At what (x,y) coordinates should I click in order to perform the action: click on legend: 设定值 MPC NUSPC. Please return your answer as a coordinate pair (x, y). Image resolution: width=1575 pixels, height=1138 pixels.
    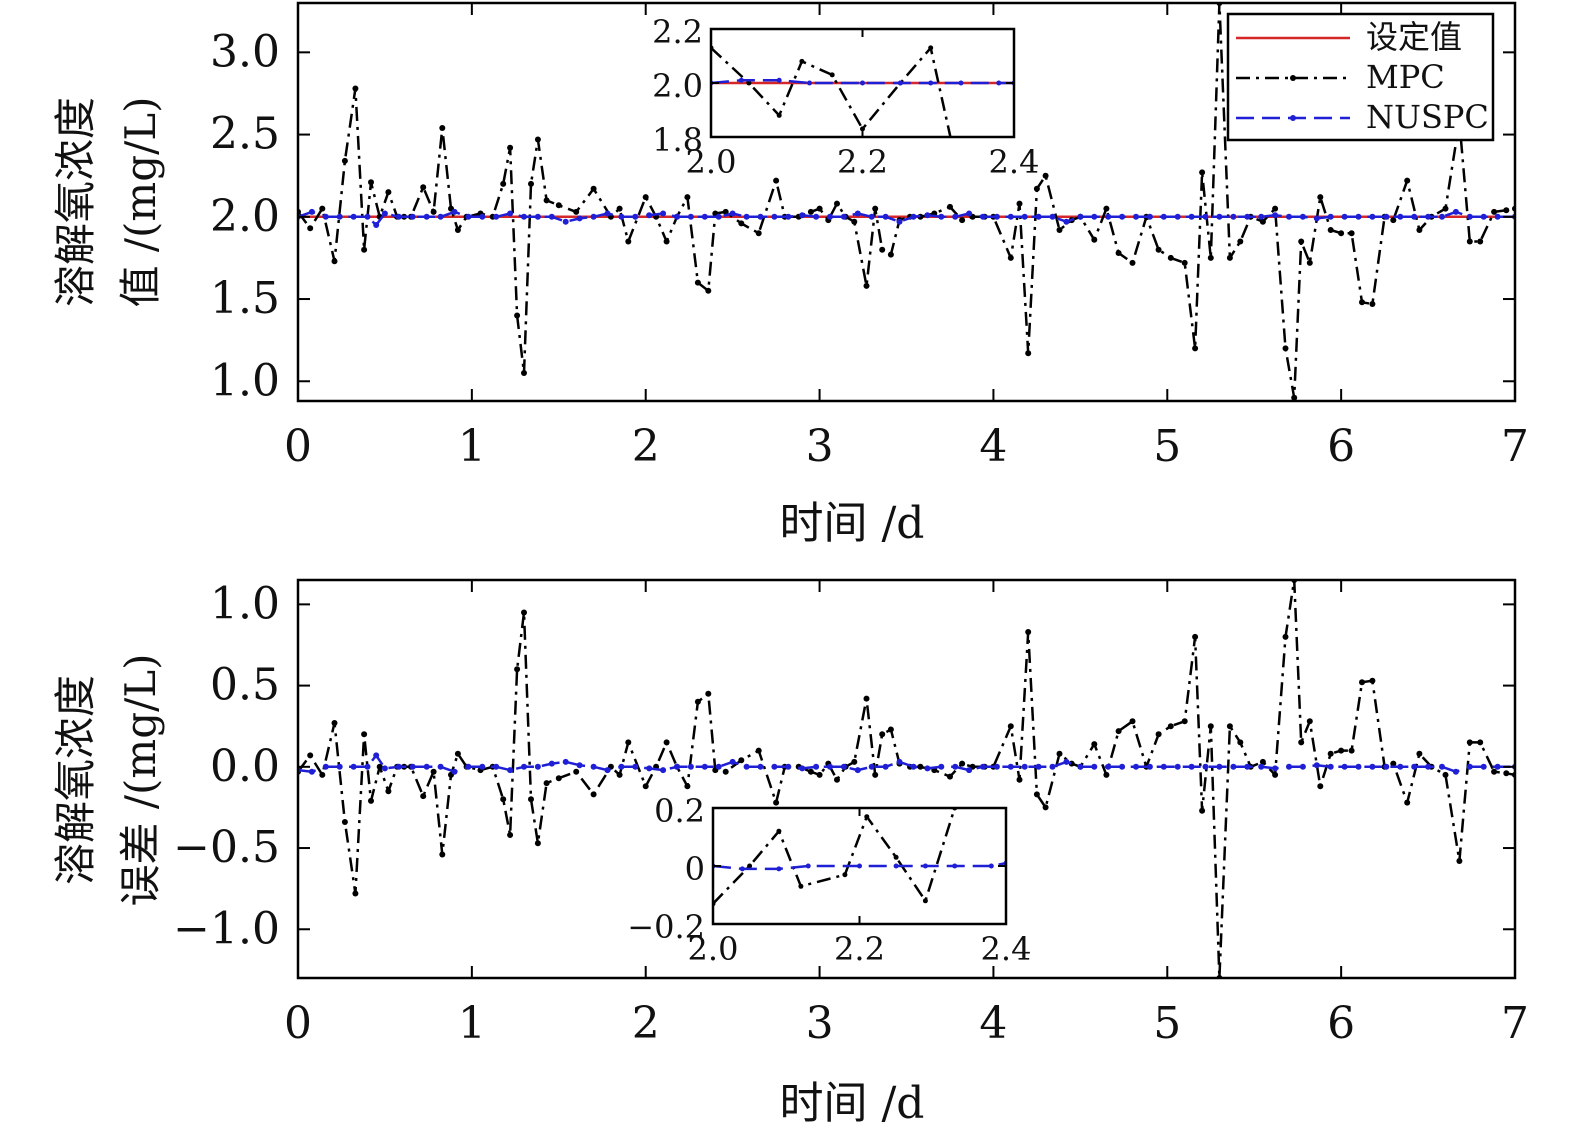
    Looking at the image, I should click on (1360, 77).